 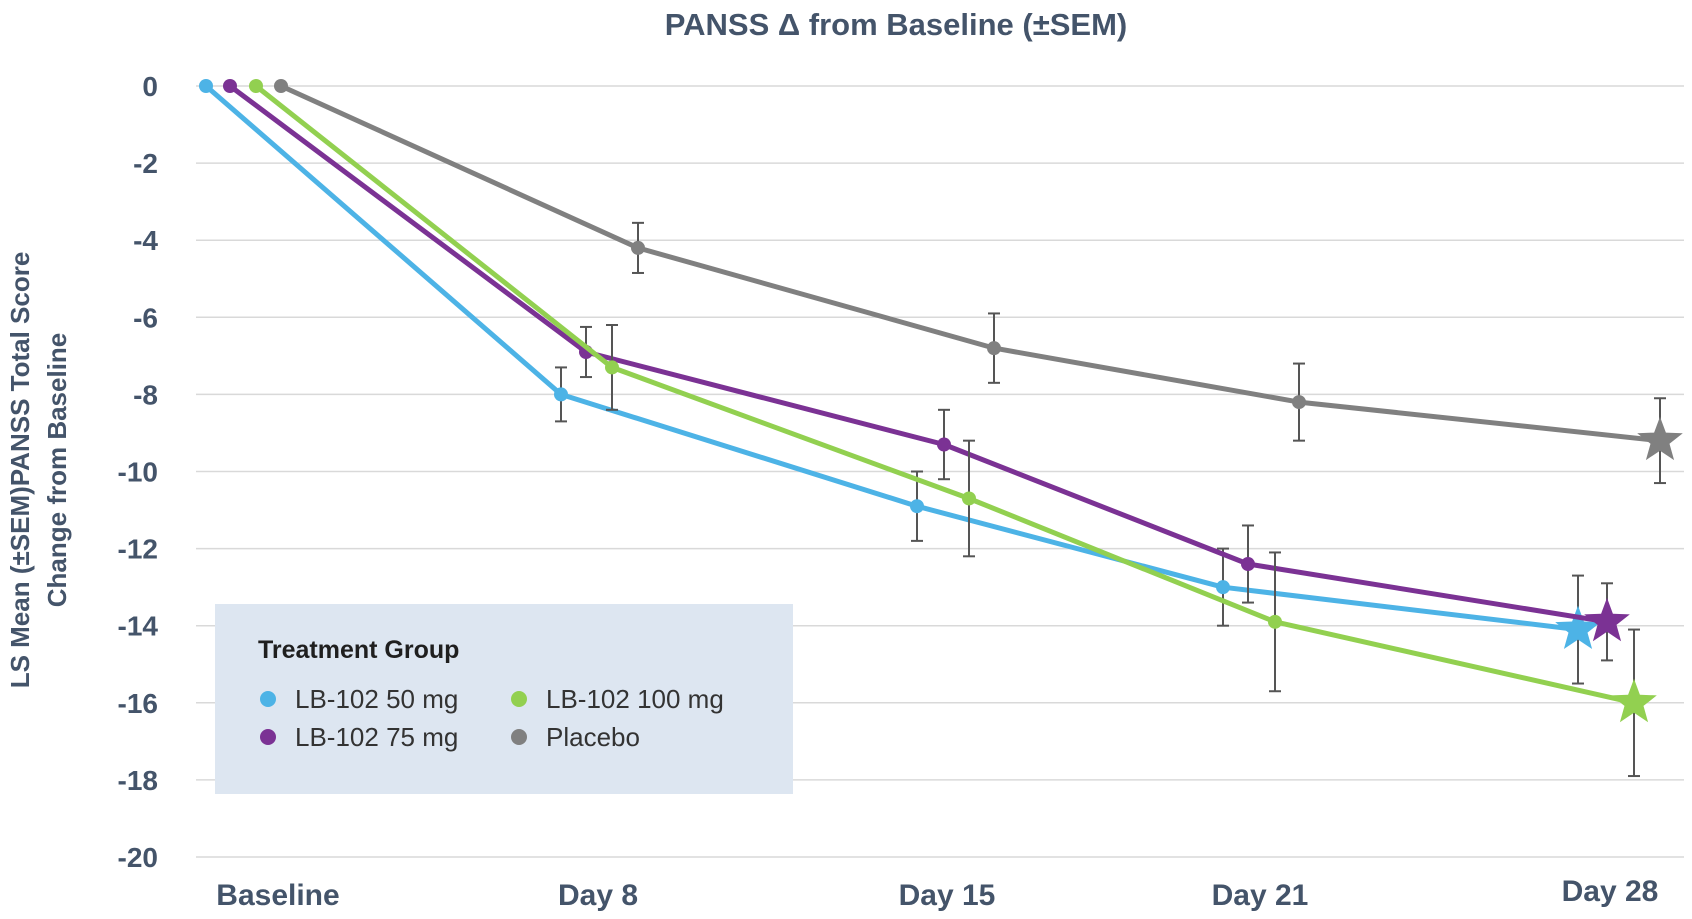 I want to click on legend-title: Treatment Group, so click(x=358, y=650).